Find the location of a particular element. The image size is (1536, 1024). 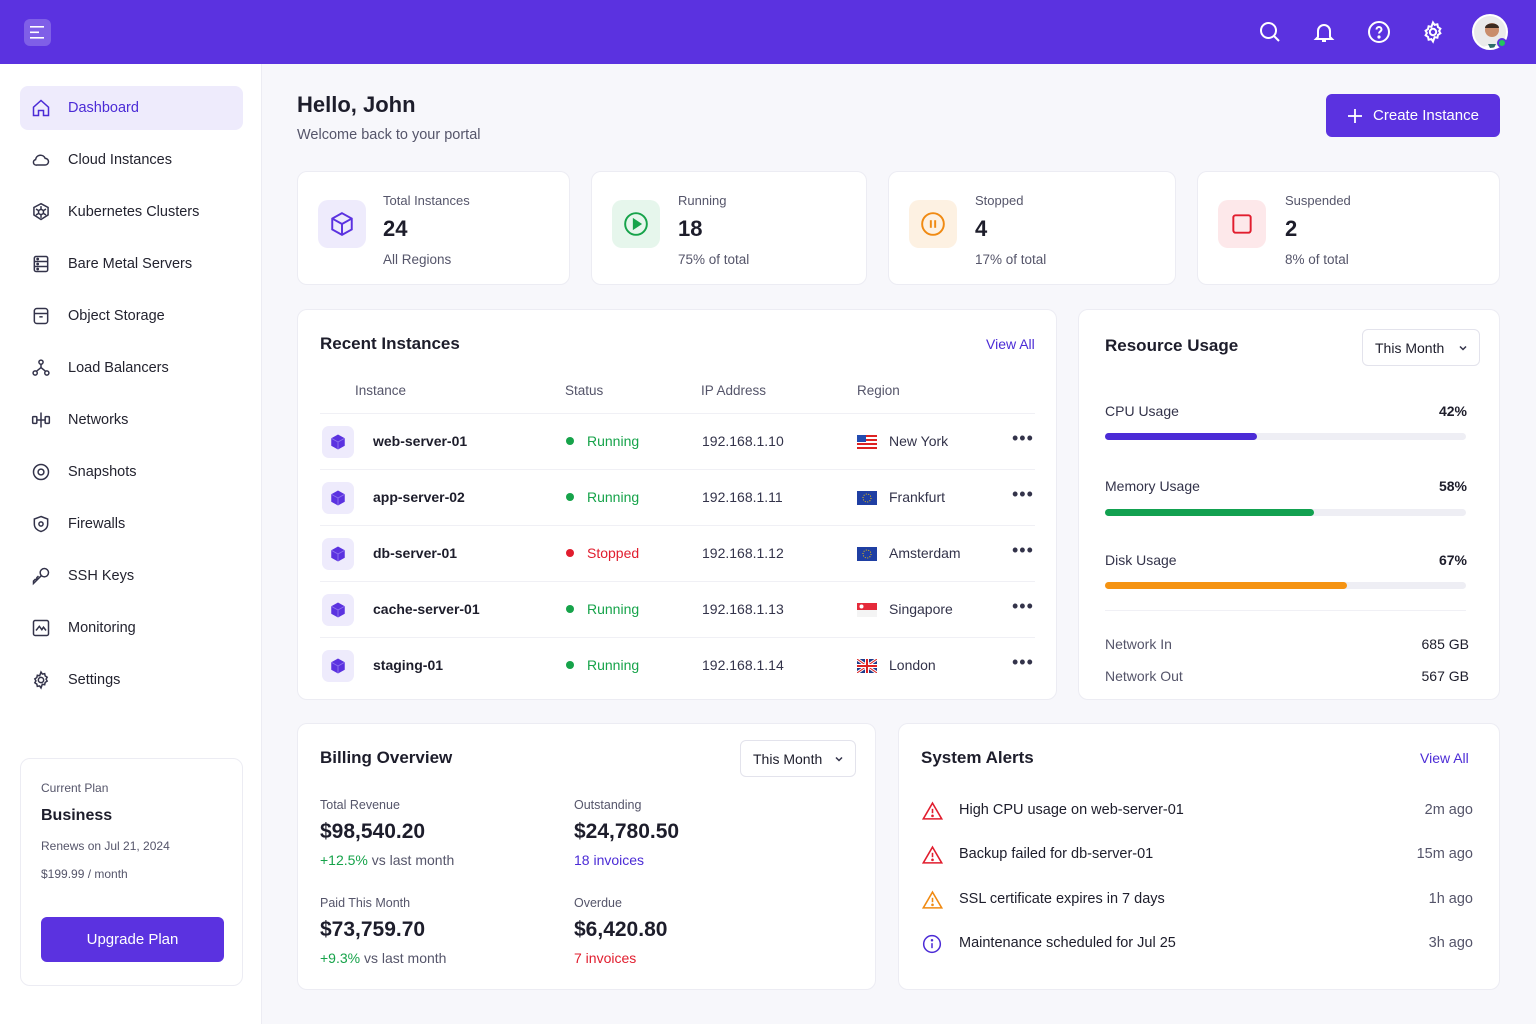

sidebar-item-networks: Networks is located at coordinates (131, 420).